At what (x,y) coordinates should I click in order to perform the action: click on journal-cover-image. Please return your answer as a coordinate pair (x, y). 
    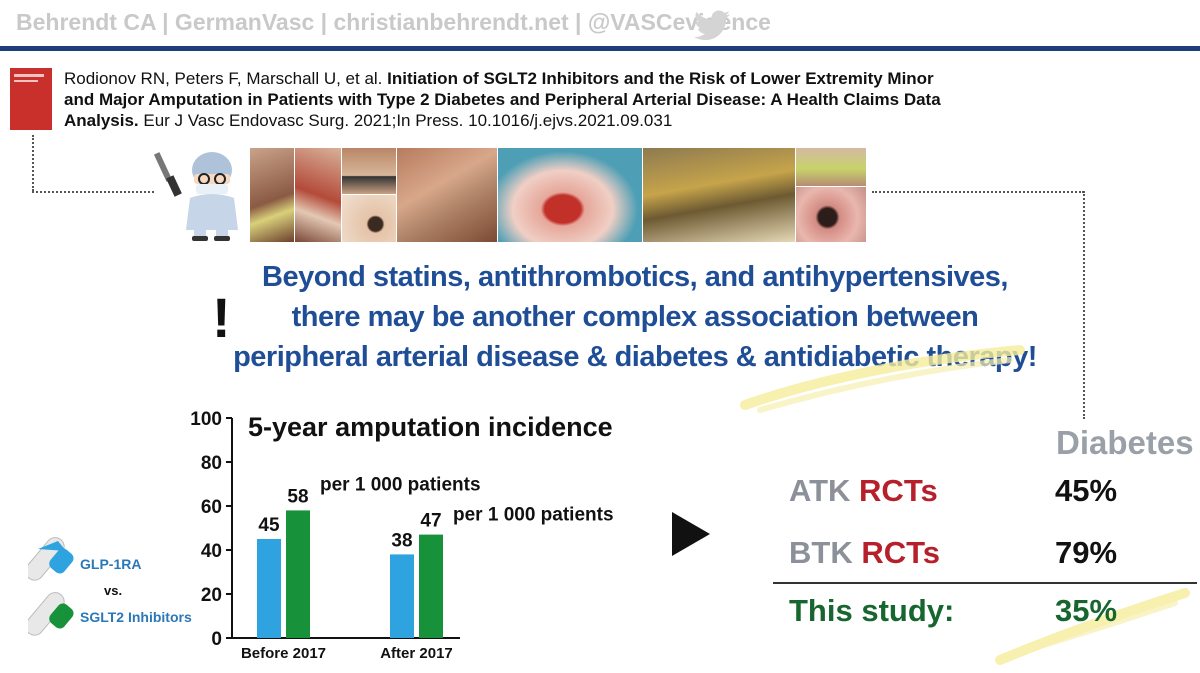
    Looking at the image, I should click on (31, 99).